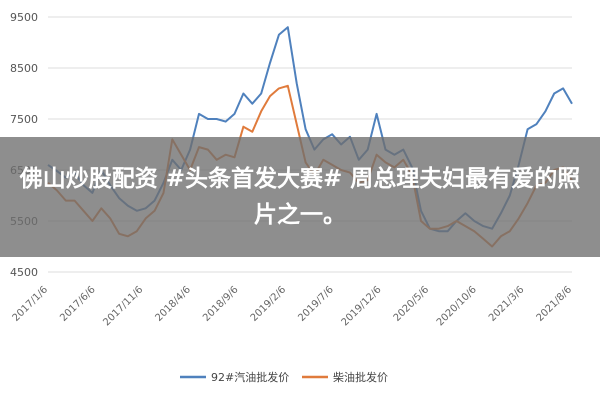 This screenshot has width=600, height=400. I want to click on x-tick-label: 2017/11/6, so click(123, 306).